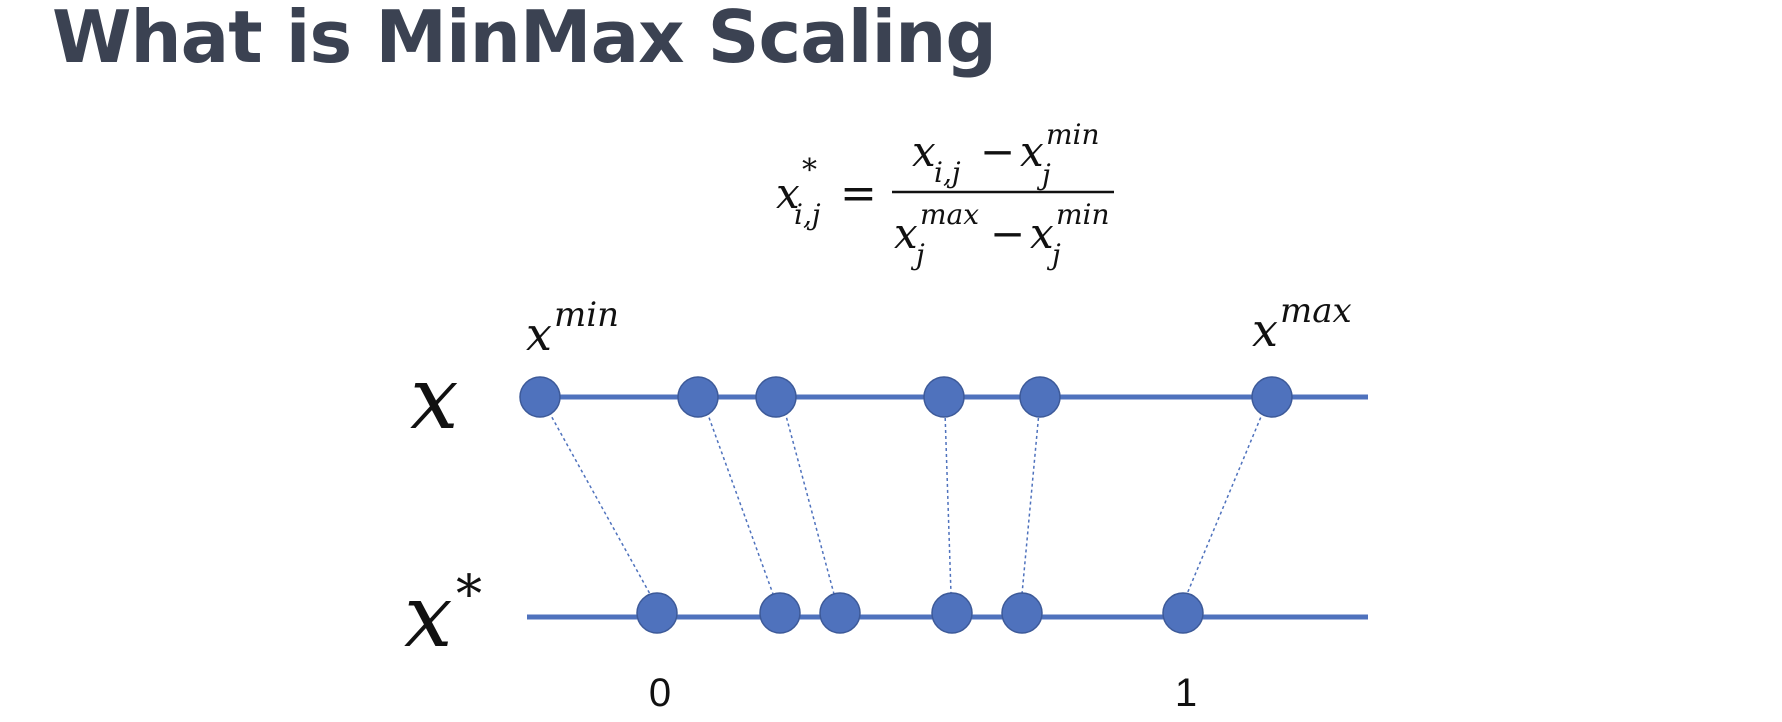  I want to click on x-min-label-base: x, so click(539, 334).